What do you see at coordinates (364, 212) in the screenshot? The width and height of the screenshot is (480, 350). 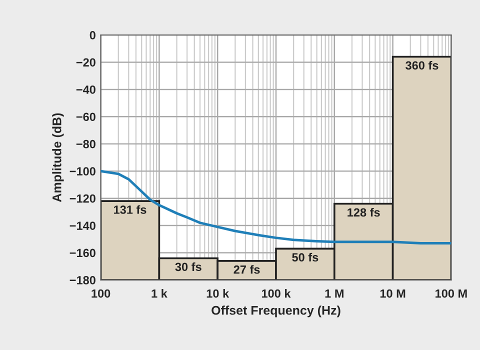 I see `annotation: 128 fs` at bounding box center [364, 212].